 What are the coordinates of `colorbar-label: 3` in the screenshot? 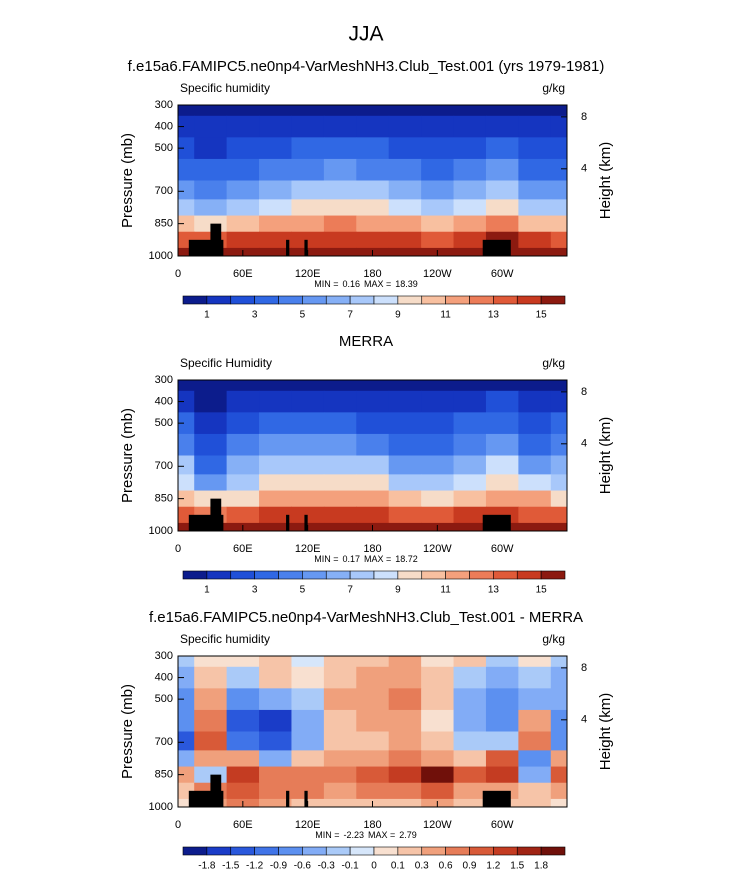 It's located at (255, 315).